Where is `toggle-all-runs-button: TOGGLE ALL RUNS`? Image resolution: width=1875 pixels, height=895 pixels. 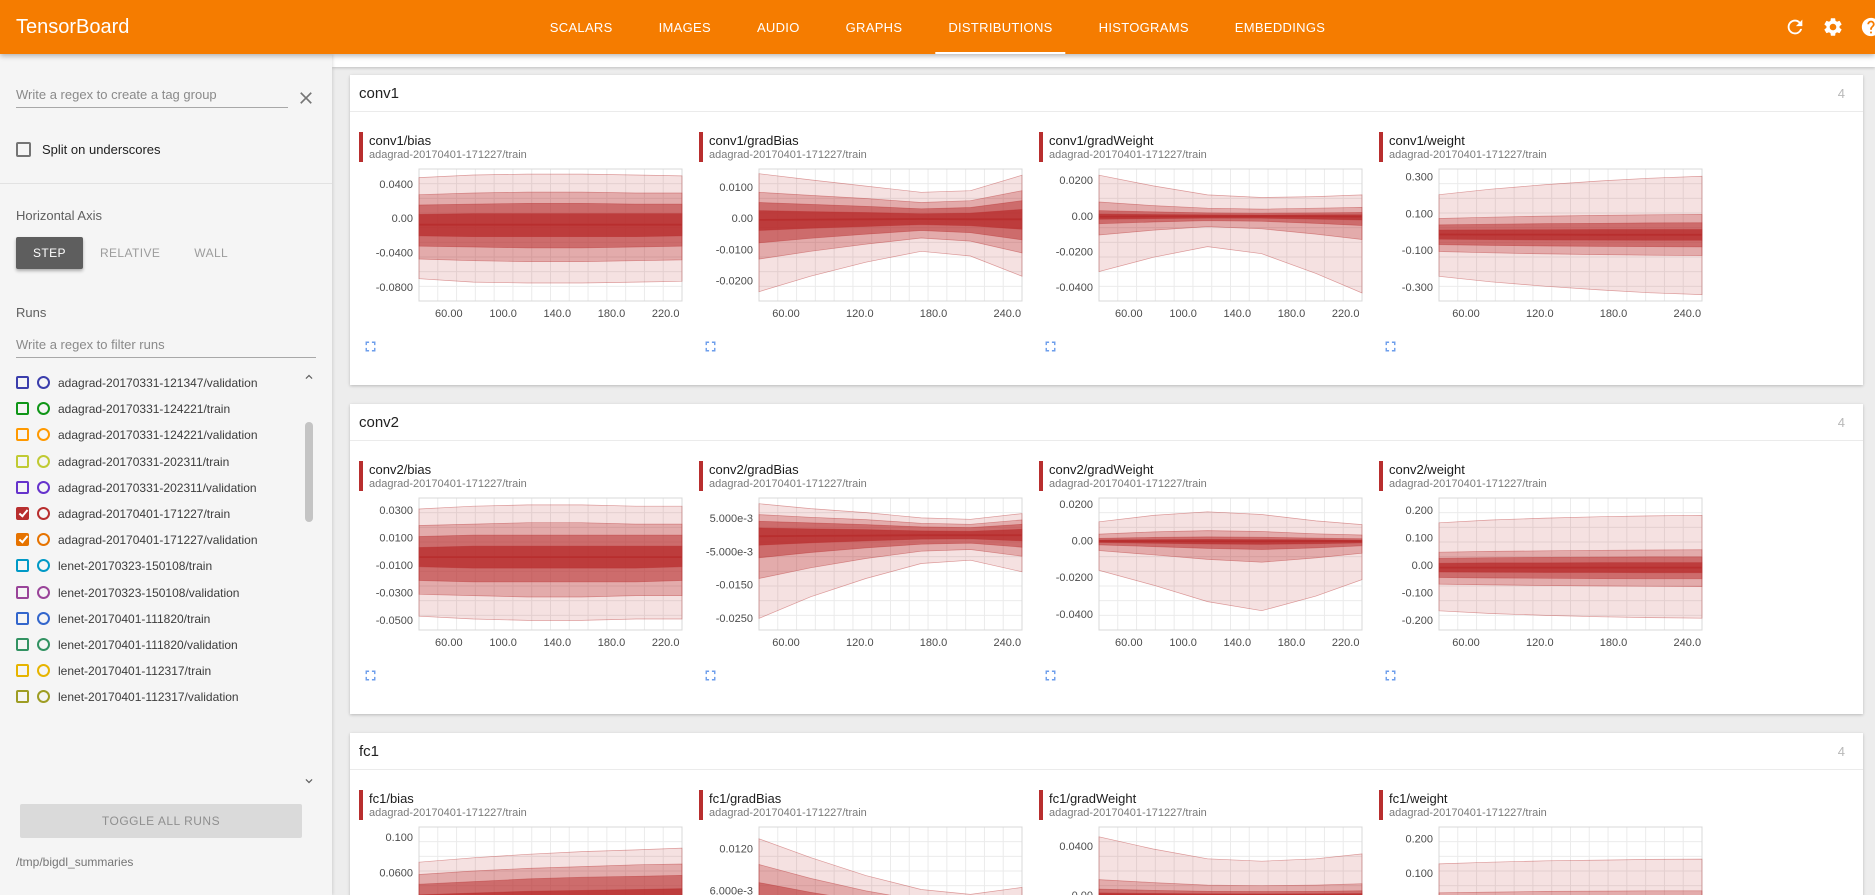
toggle-all-runs-button: TOGGLE ALL RUNS is located at coordinates (161, 821).